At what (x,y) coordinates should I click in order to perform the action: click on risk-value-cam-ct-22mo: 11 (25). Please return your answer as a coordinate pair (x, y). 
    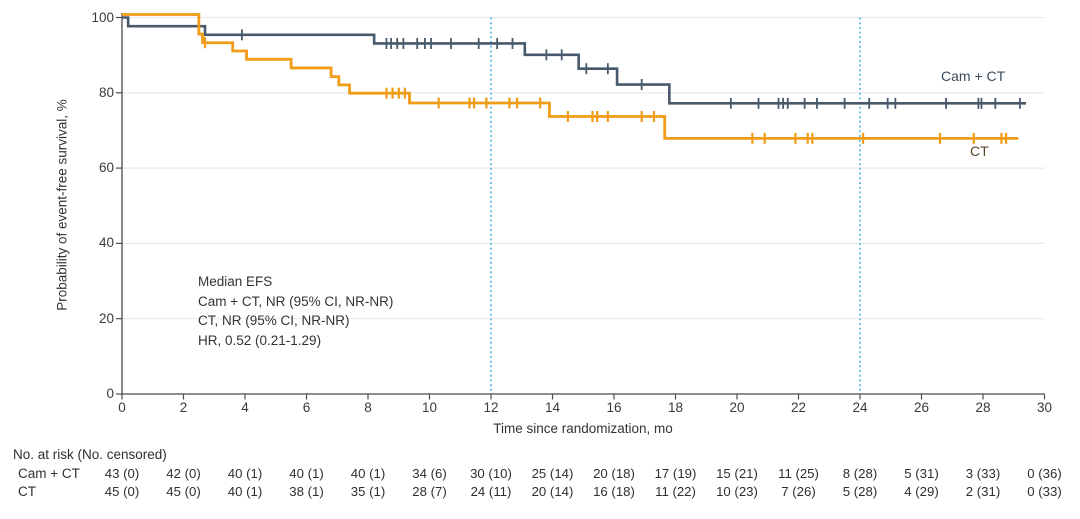
    Looking at the image, I should click on (798, 473).